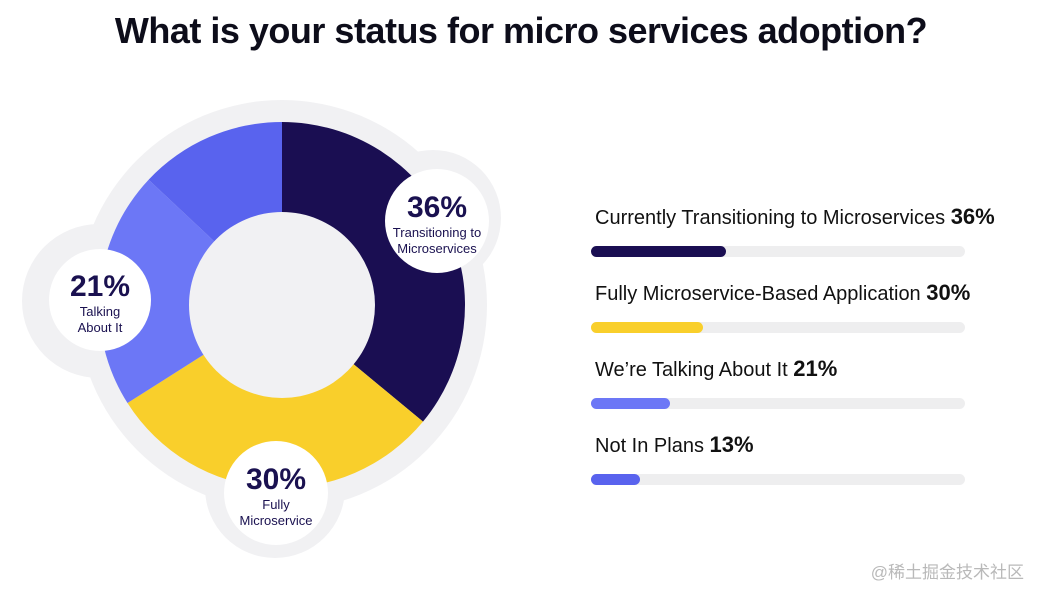 The width and height of the screenshot is (1042, 599). Describe the element at coordinates (100, 311) in the screenshot. I see `callout-label: Talking` at that location.